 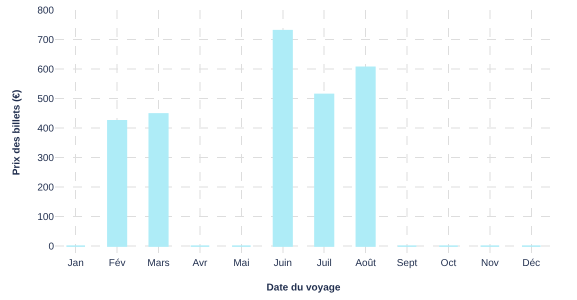 What do you see at coordinates (45, 158) in the screenshot?
I see `y-tick-label: 300` at bounding box center [45, 158].